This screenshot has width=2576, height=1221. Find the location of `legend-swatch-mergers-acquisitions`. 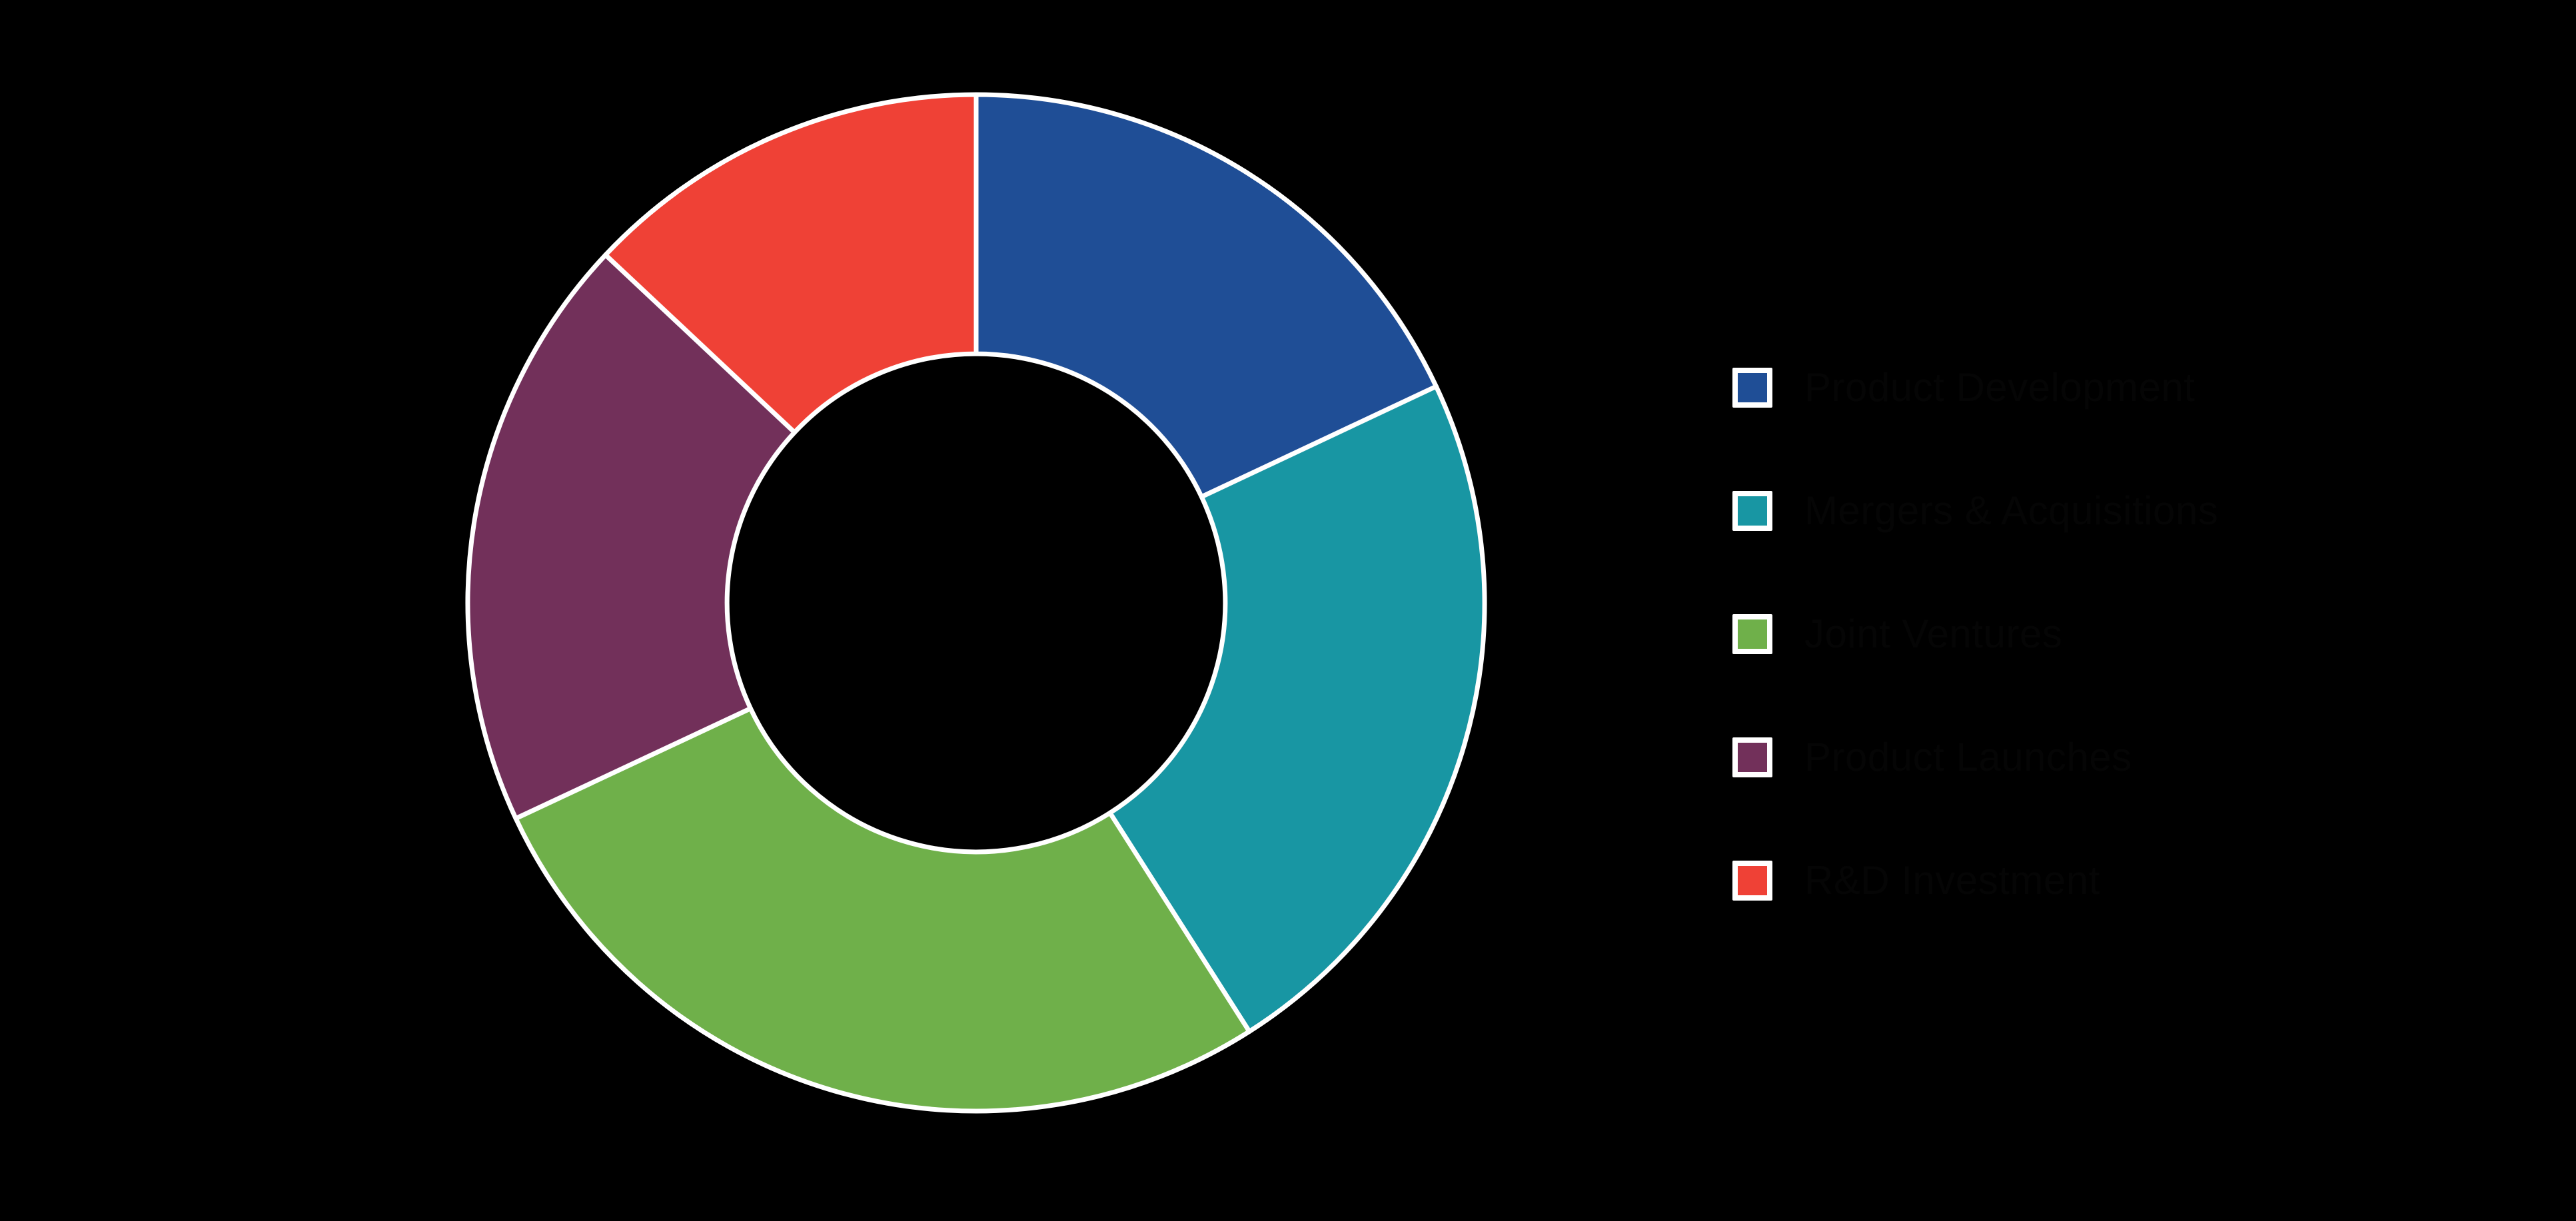

legend-swatch-mergers-acquisitions is located at coordinates (1752, 511).